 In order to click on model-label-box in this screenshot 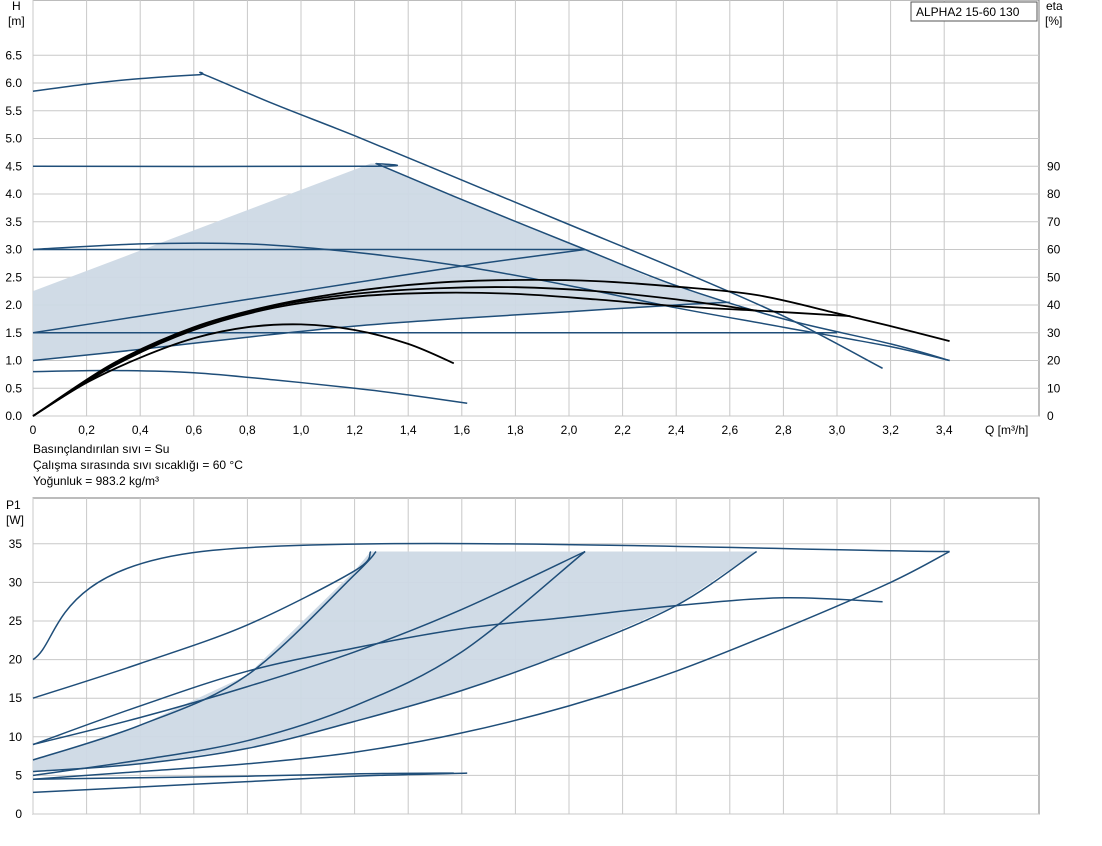, I will do `click(974, 11)`.